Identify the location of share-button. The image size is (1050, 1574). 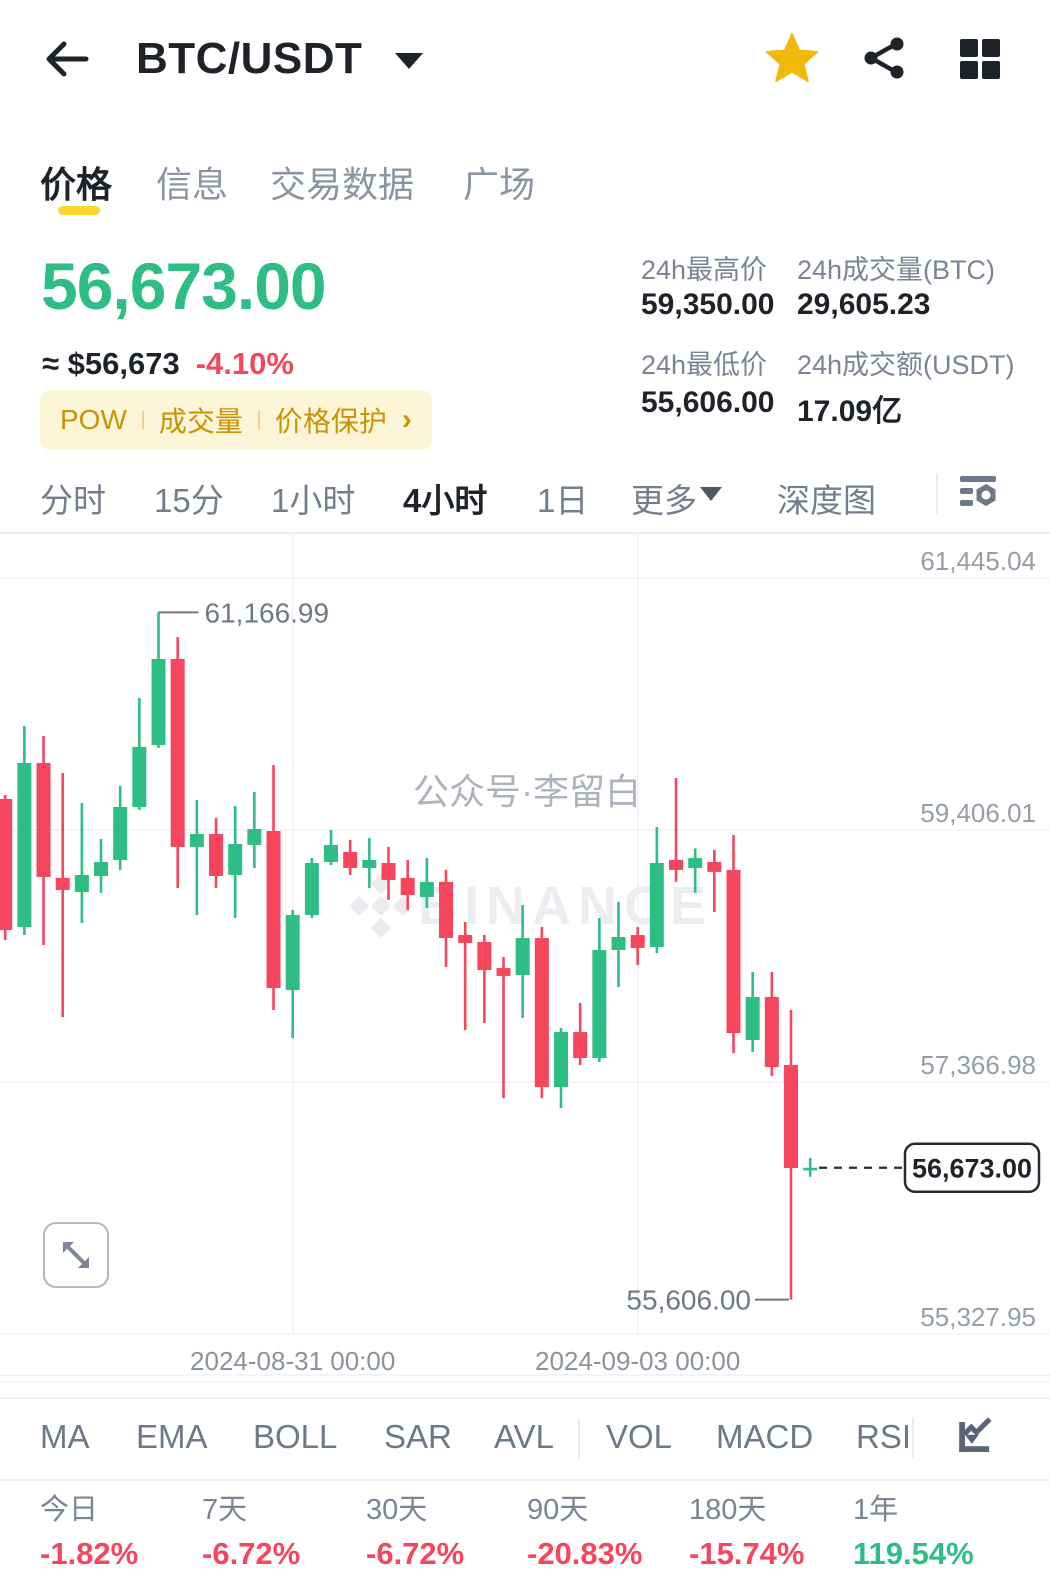
(884, 60).